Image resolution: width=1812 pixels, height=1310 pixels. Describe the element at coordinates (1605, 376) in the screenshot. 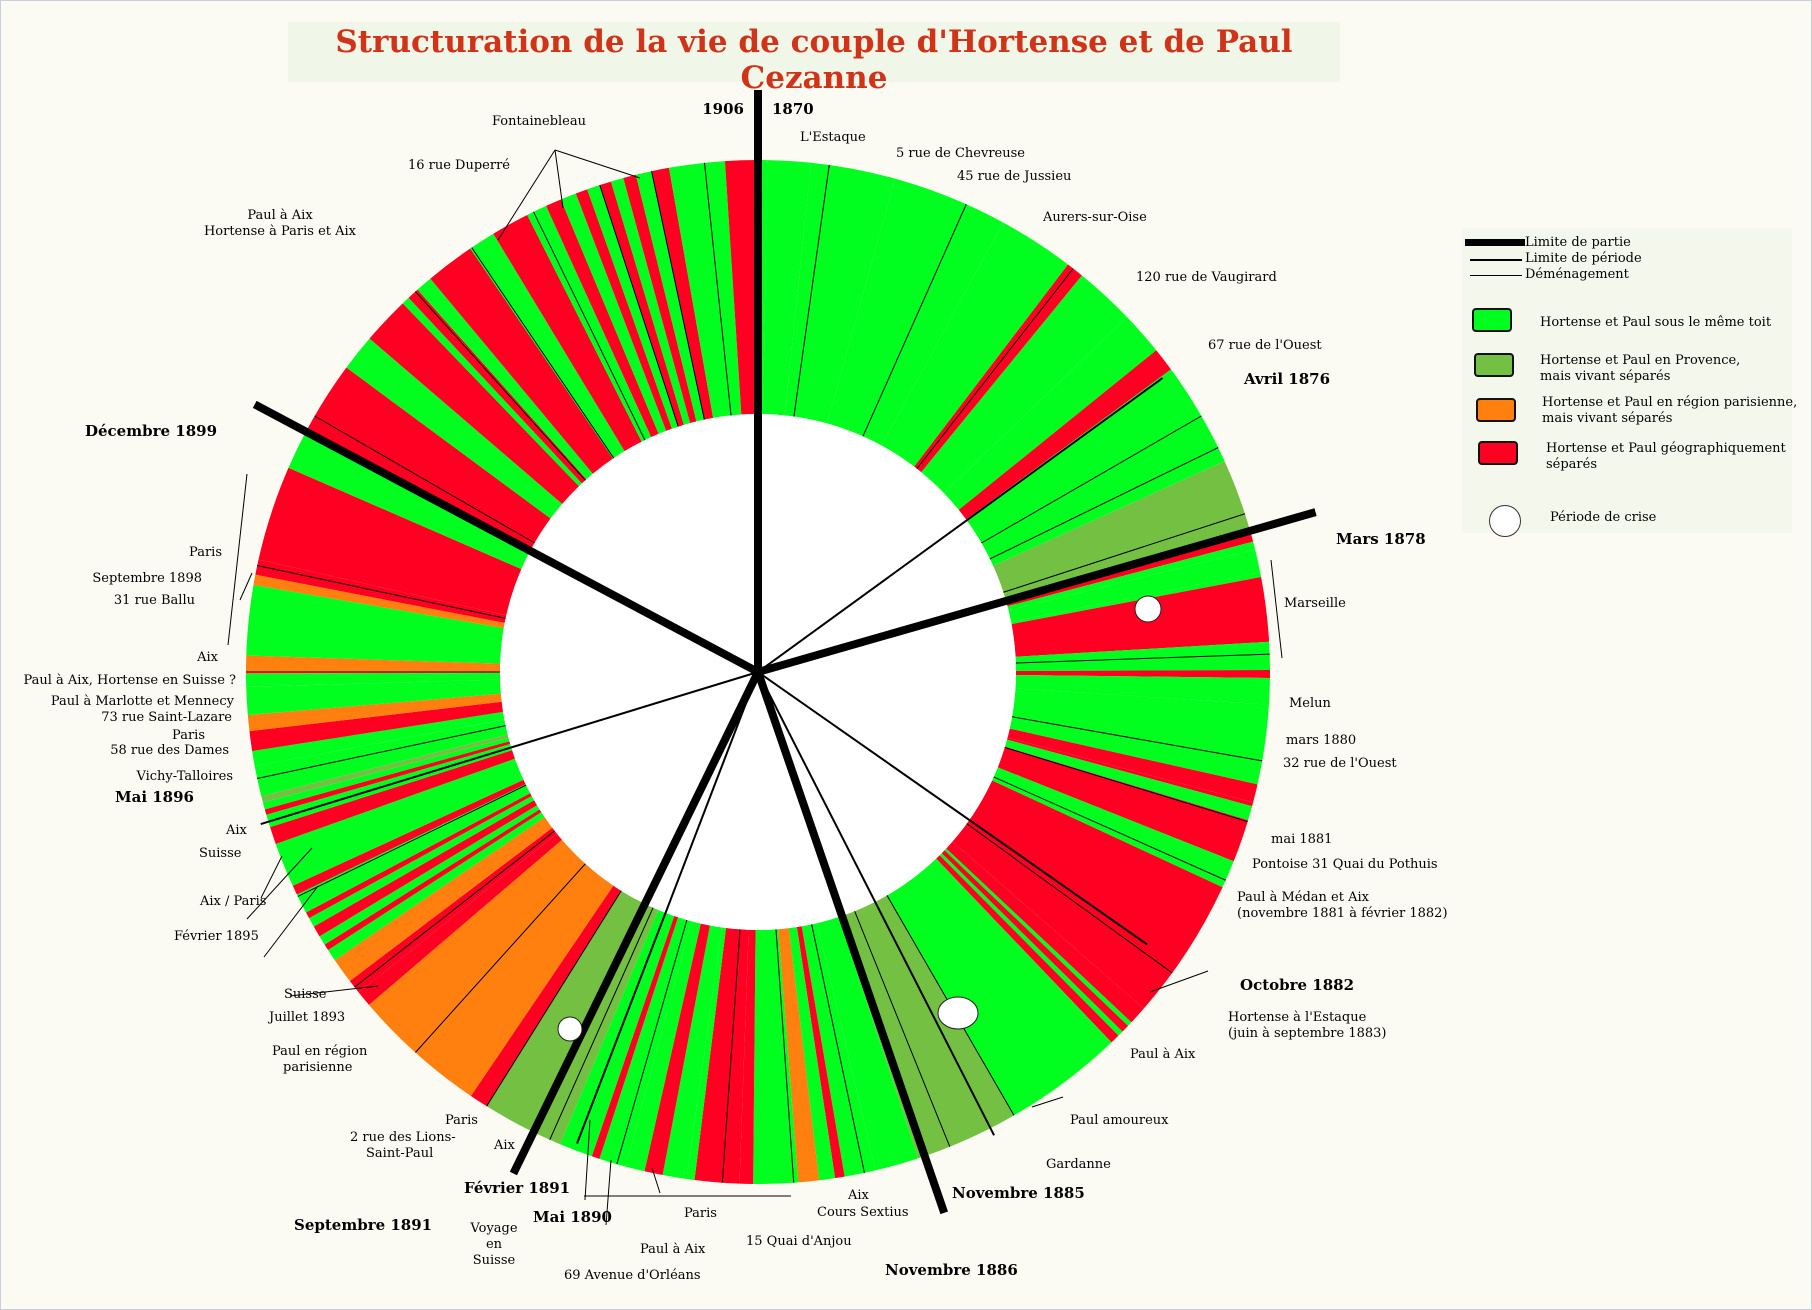

I see `legend-provence-label-2: mais vivant séparés` at that location.